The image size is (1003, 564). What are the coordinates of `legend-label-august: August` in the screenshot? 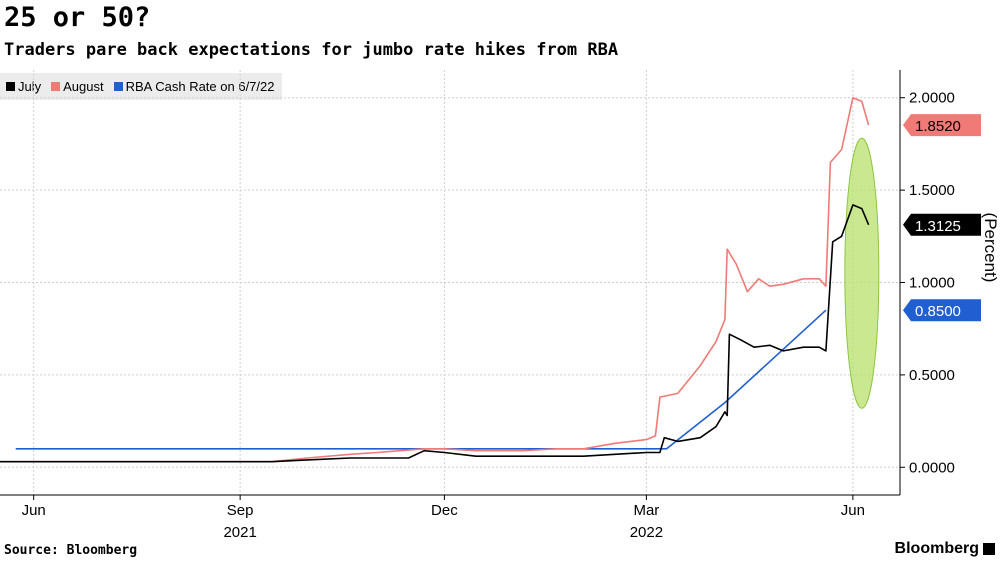 It's located at (83, 86).